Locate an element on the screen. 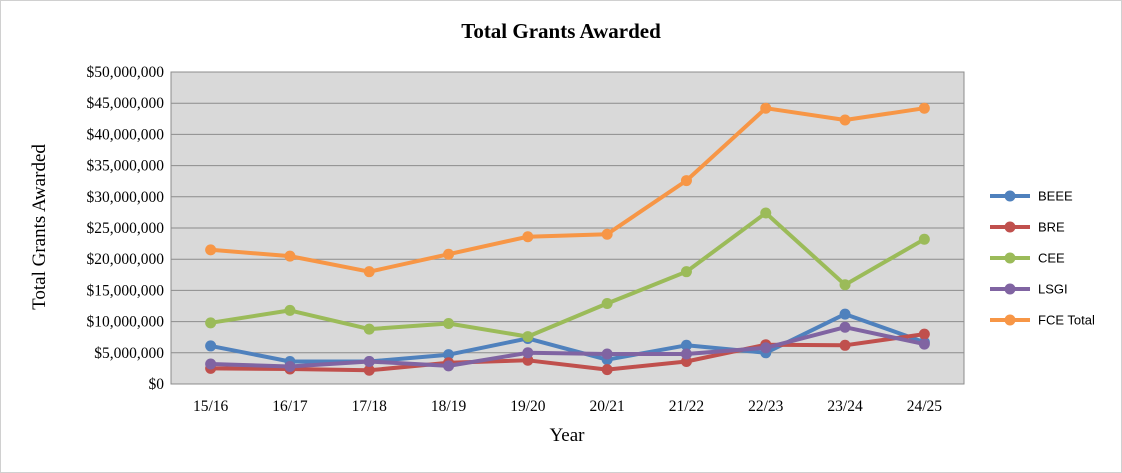  legend-item: CEE is located at coordinates (1027, 258).